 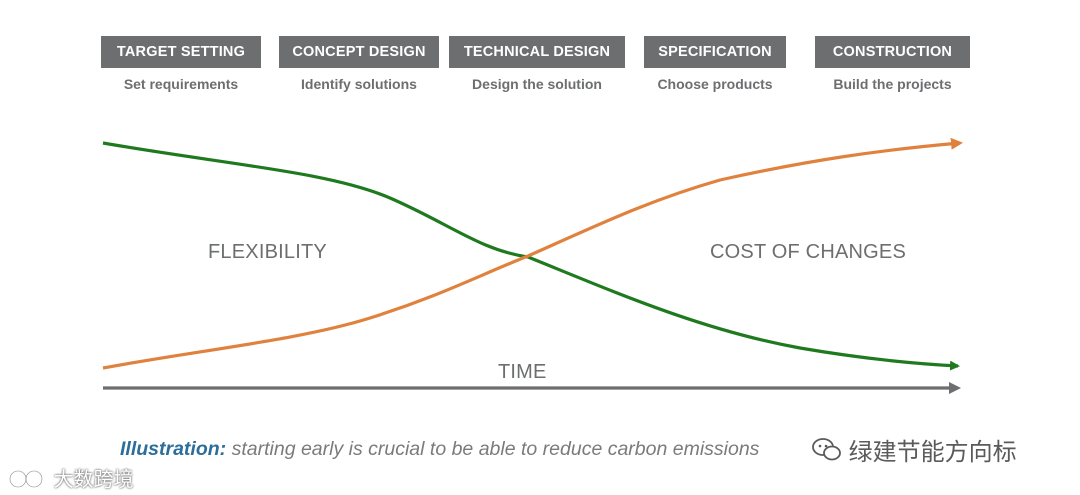 What do you see at coordinates (181, 84) in the screenshot?
I see `phase-subtitle: Set requirements` at bounding box center [181, 84].